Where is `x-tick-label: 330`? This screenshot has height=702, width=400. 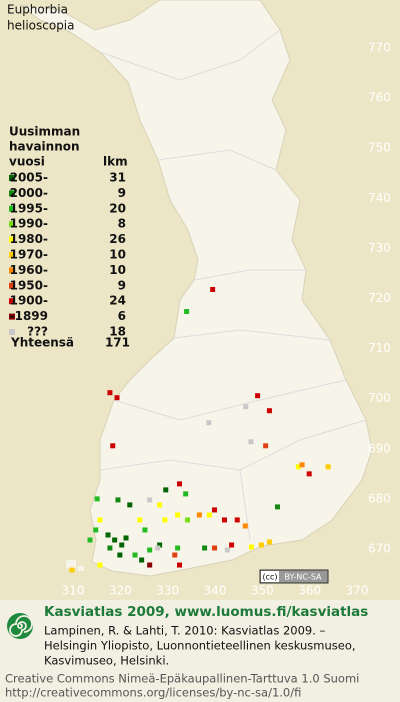 x-tick-label: 330 is located at coordinates (167, 591).